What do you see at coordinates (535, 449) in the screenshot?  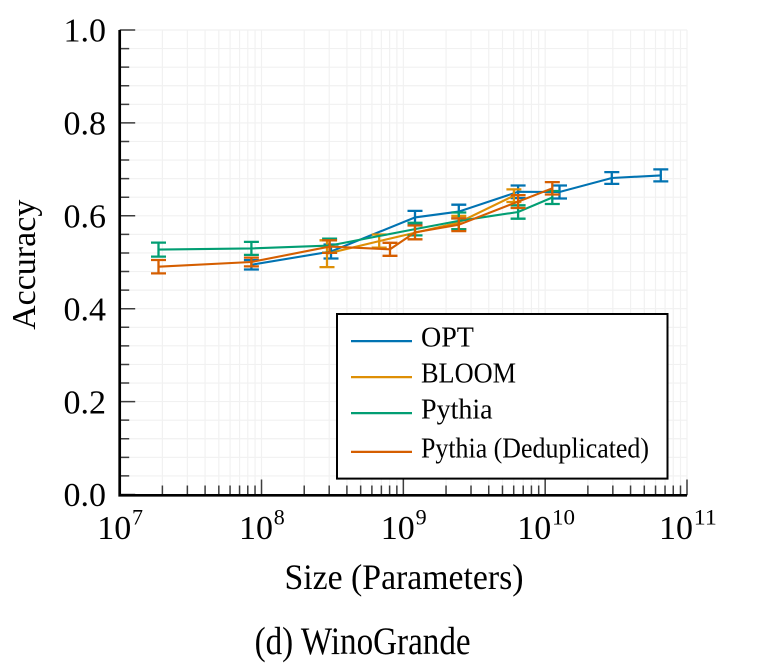 I see `svg-text: Pythia (Deduplicated)` at bounding box center [535, 449].